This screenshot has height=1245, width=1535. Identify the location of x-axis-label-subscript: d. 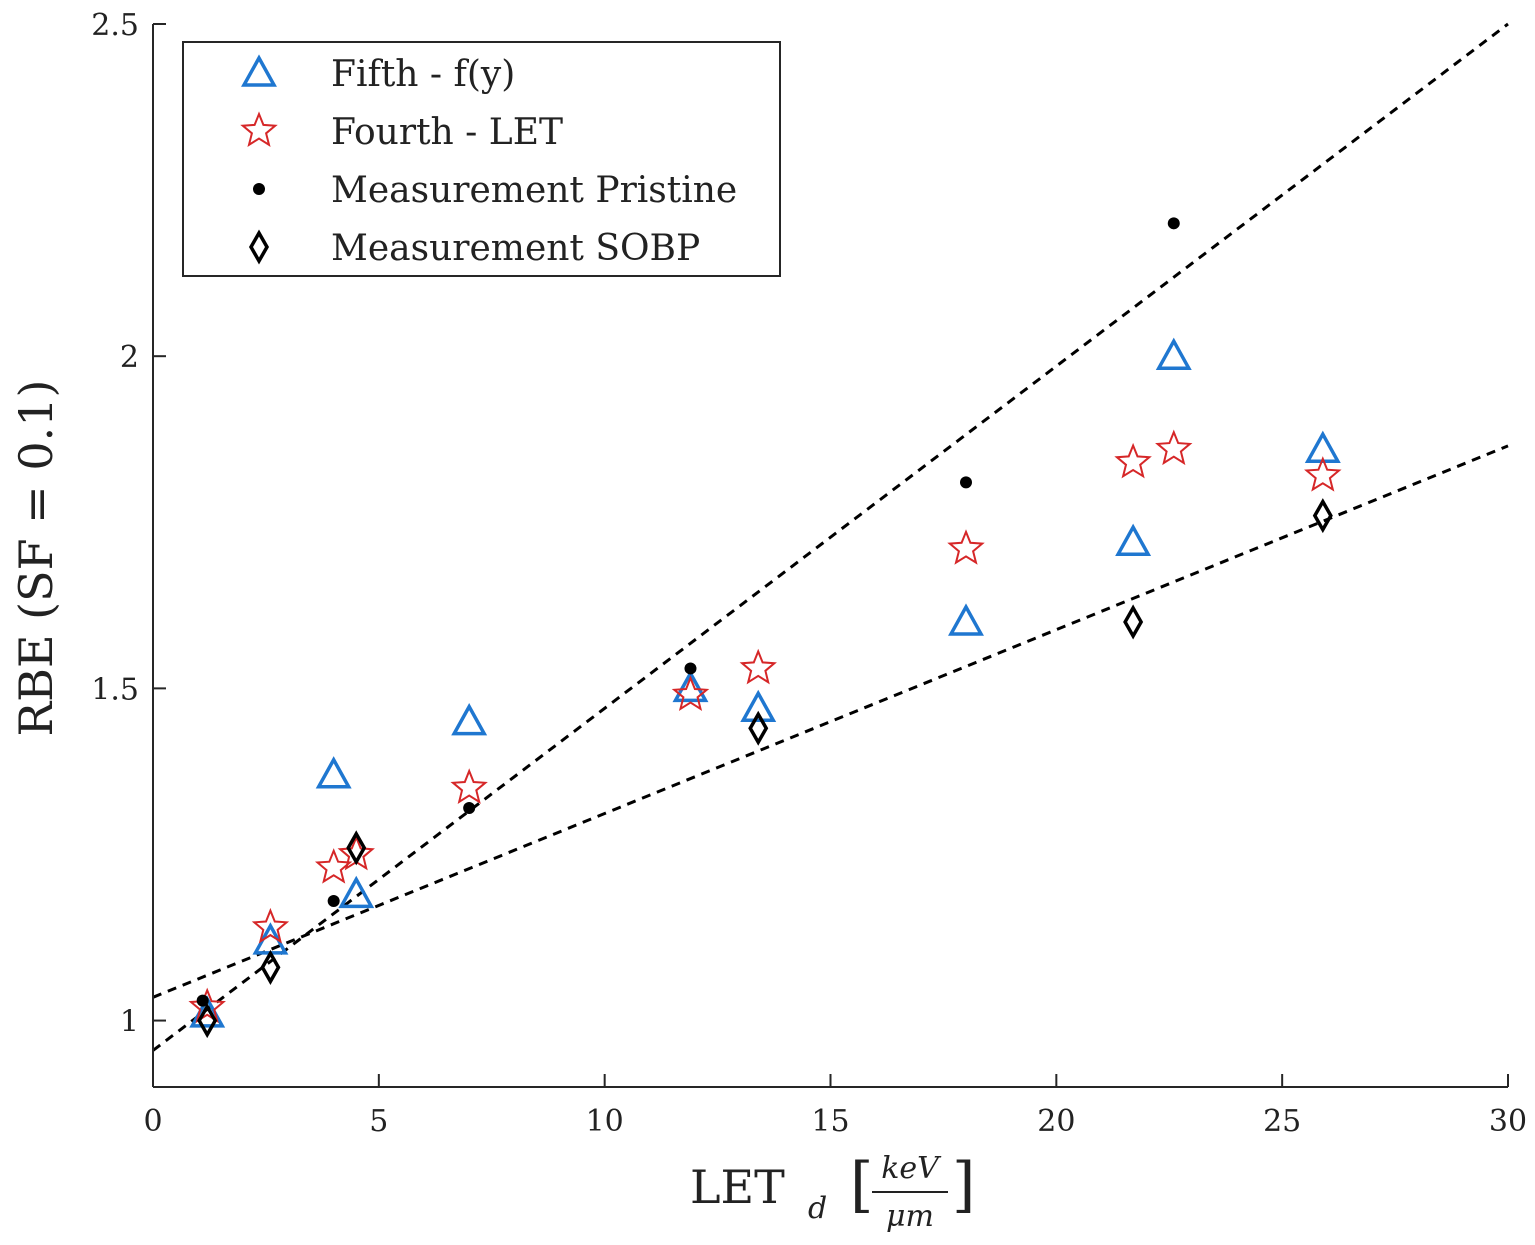
(817, 1208).